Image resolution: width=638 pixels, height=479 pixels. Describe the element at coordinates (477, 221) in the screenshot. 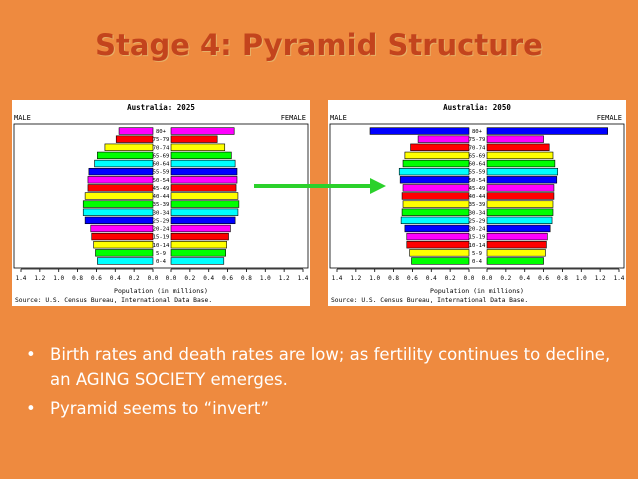

I see `age-label: 25-29` at that location.